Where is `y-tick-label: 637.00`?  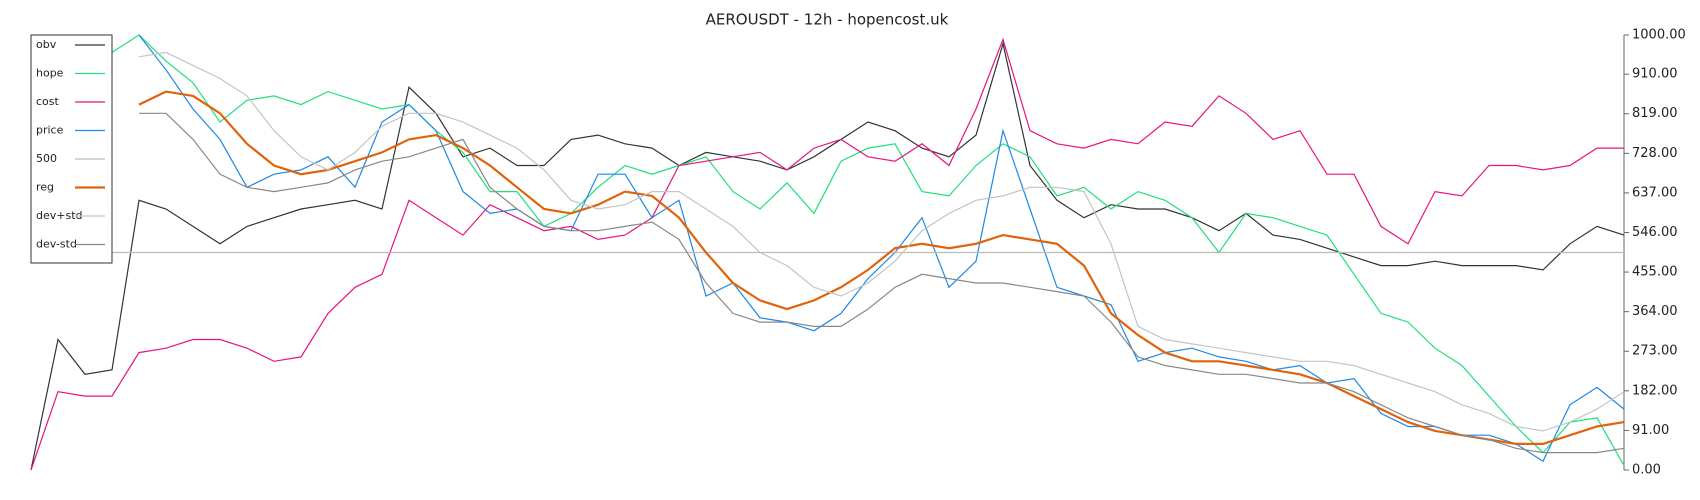 y-tick-label: 637.00 is located at coordinates (1655, 192).